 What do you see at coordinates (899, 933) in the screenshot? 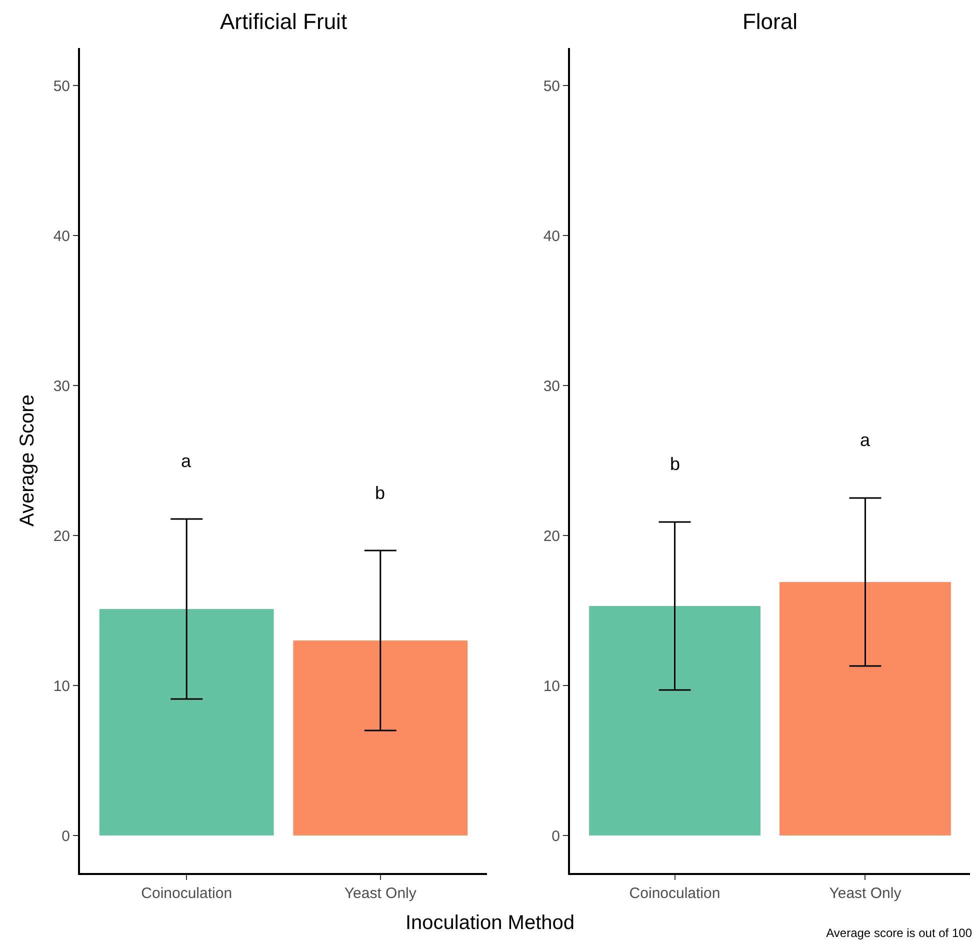
I see `text: Average score is out of 100` at bounding box center [899, 933].